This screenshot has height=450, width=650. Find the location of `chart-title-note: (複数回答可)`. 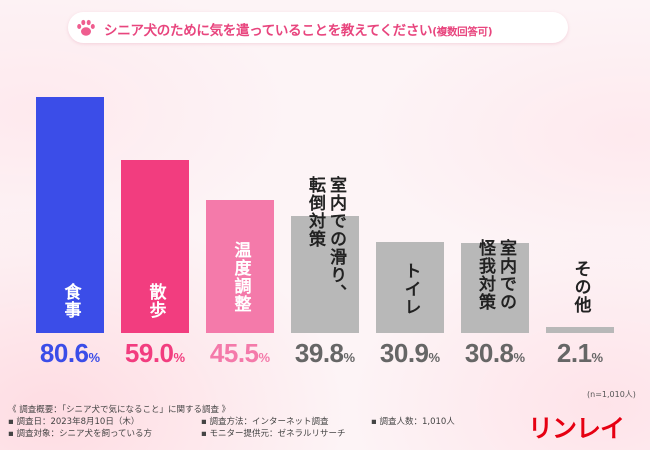

chart-title-note: (複数回答可) is located at coordinates (462, 32).